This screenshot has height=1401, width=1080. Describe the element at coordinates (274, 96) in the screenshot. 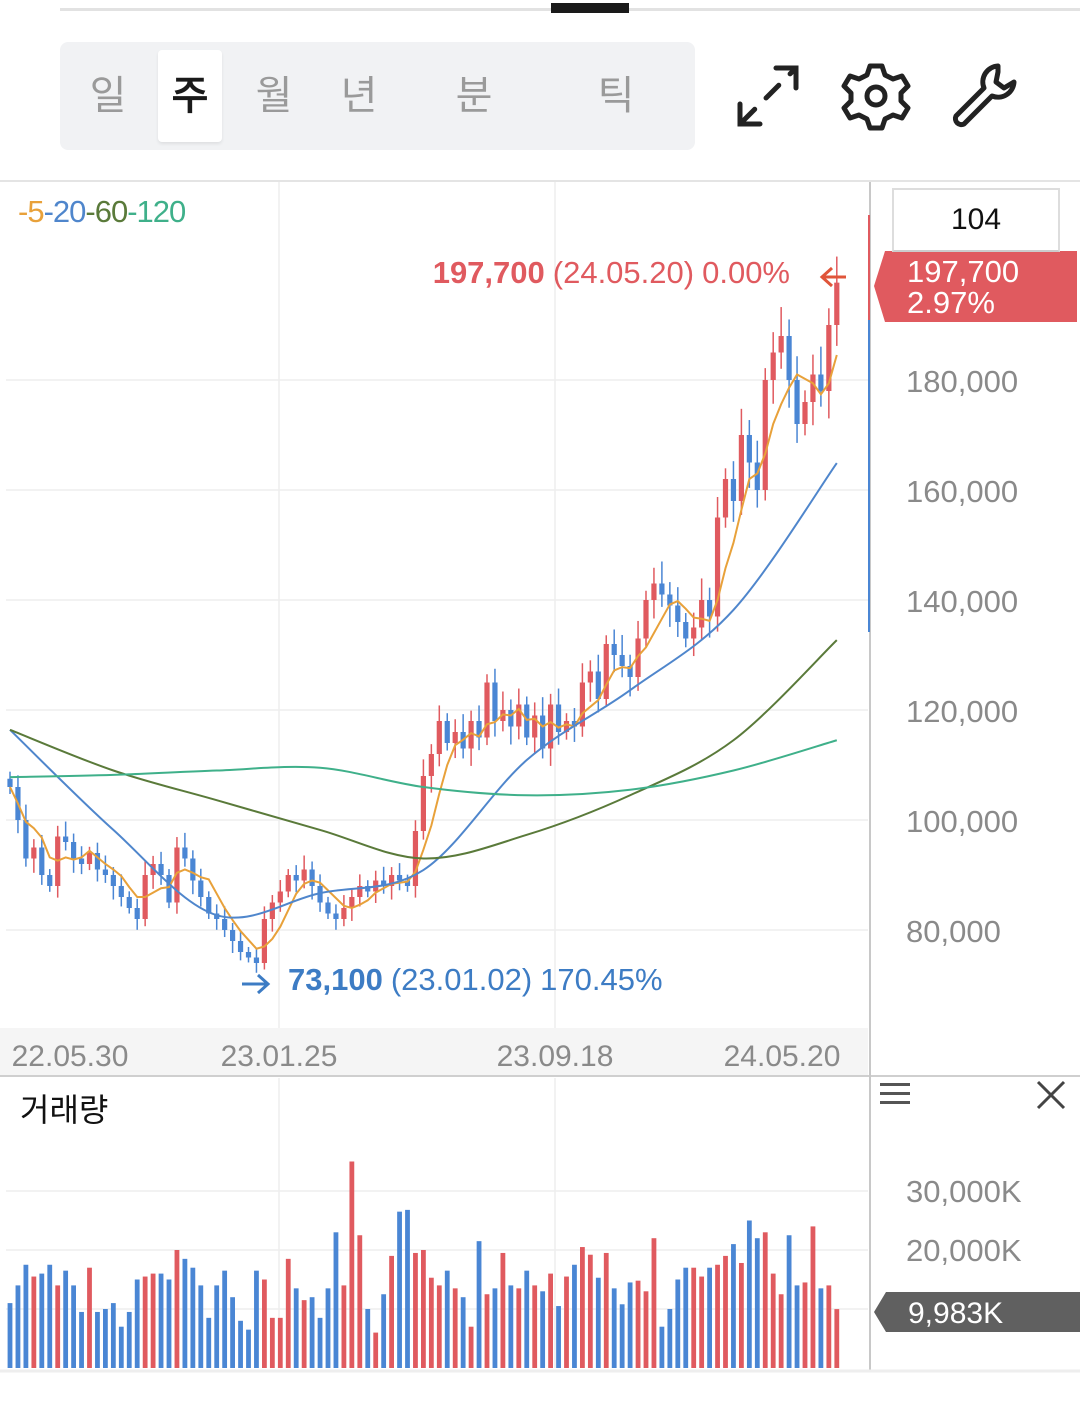

I see `period-tab-month: 월` at that location.